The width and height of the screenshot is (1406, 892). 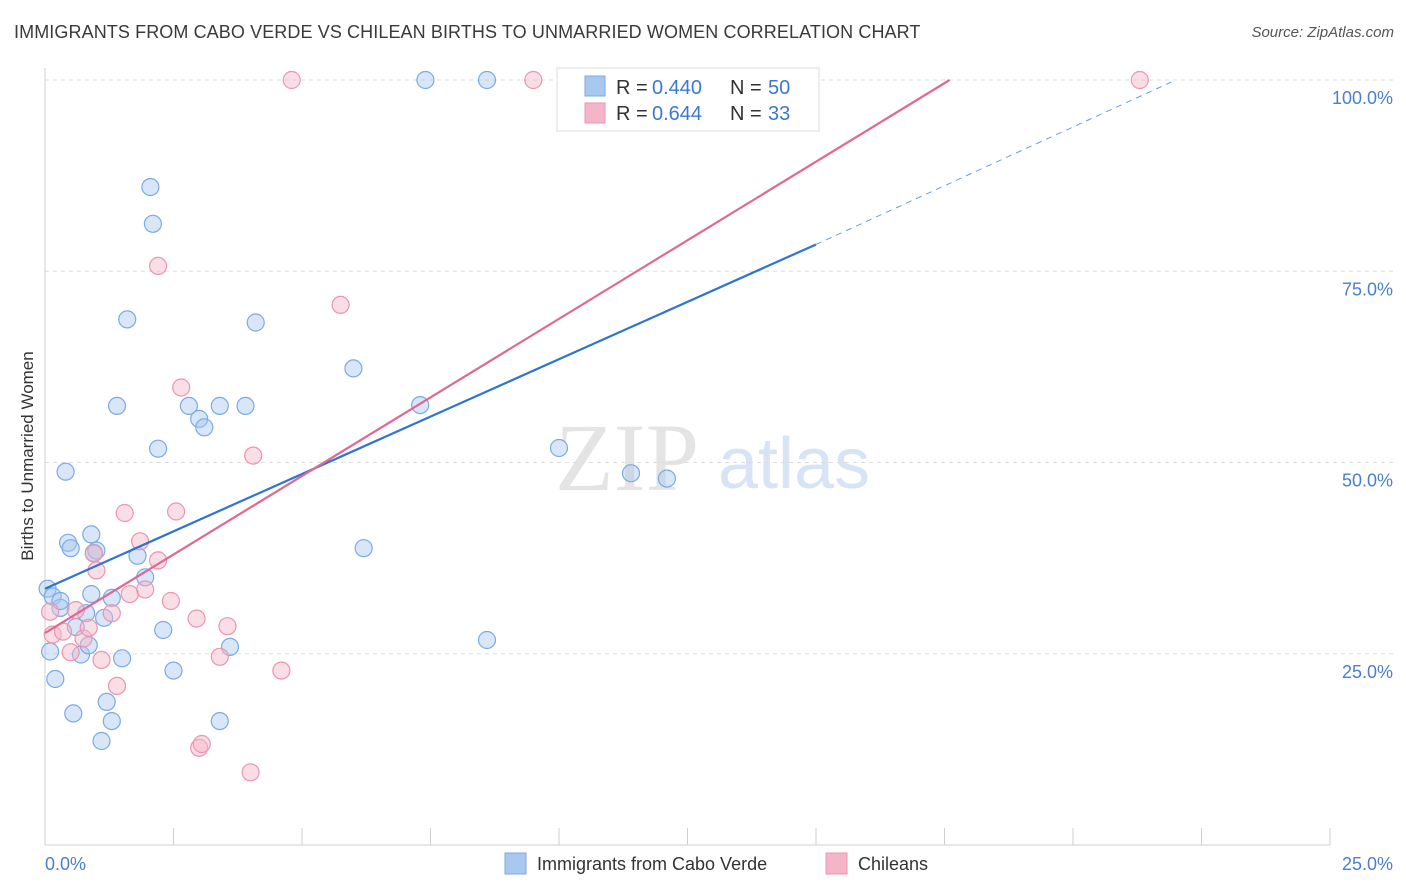 I want to click on x-ticks, so click(x=687, y=836).